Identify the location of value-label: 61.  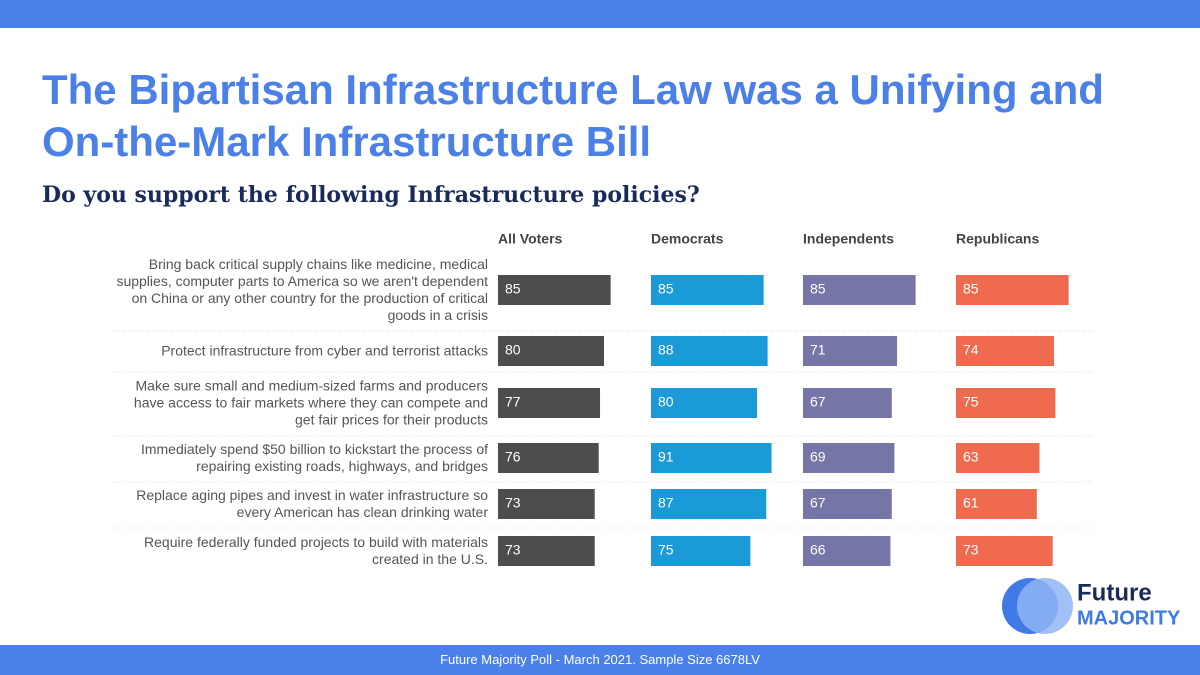
(971, 503).